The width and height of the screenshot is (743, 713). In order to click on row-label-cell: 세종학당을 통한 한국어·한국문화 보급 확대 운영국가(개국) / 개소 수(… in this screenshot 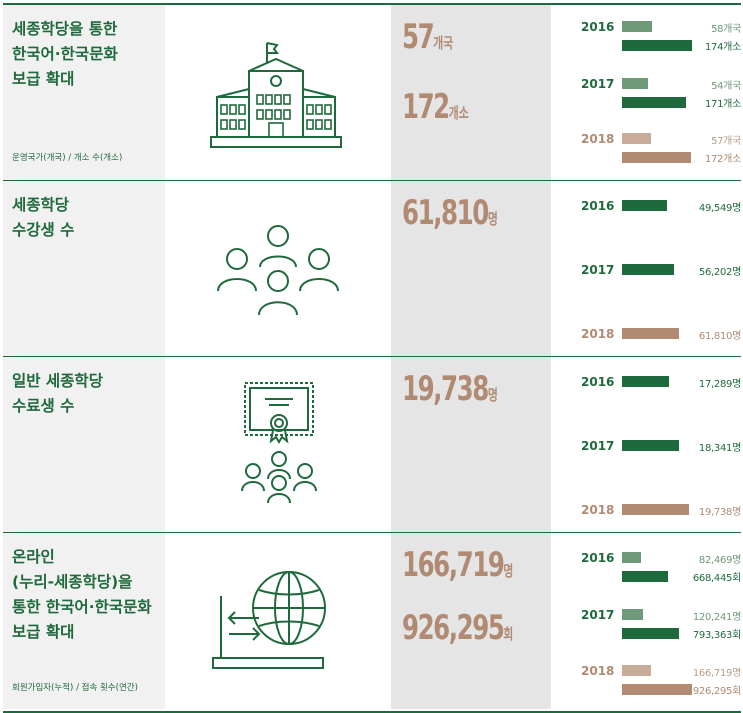, I will do `click(84, 92)`.